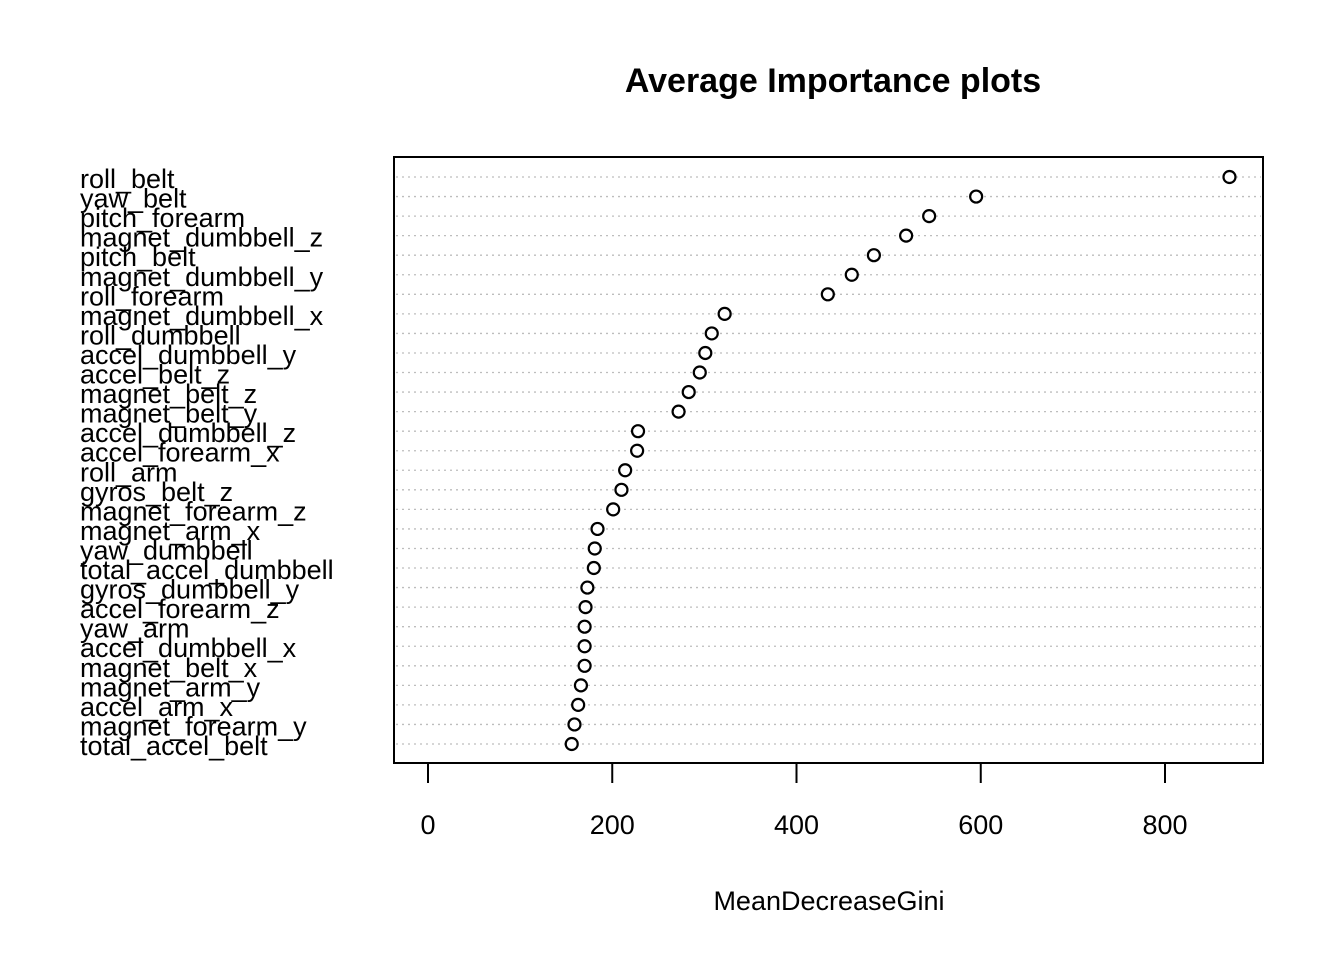  I want to click on category-label: yaw_arm, so click(135, 629).